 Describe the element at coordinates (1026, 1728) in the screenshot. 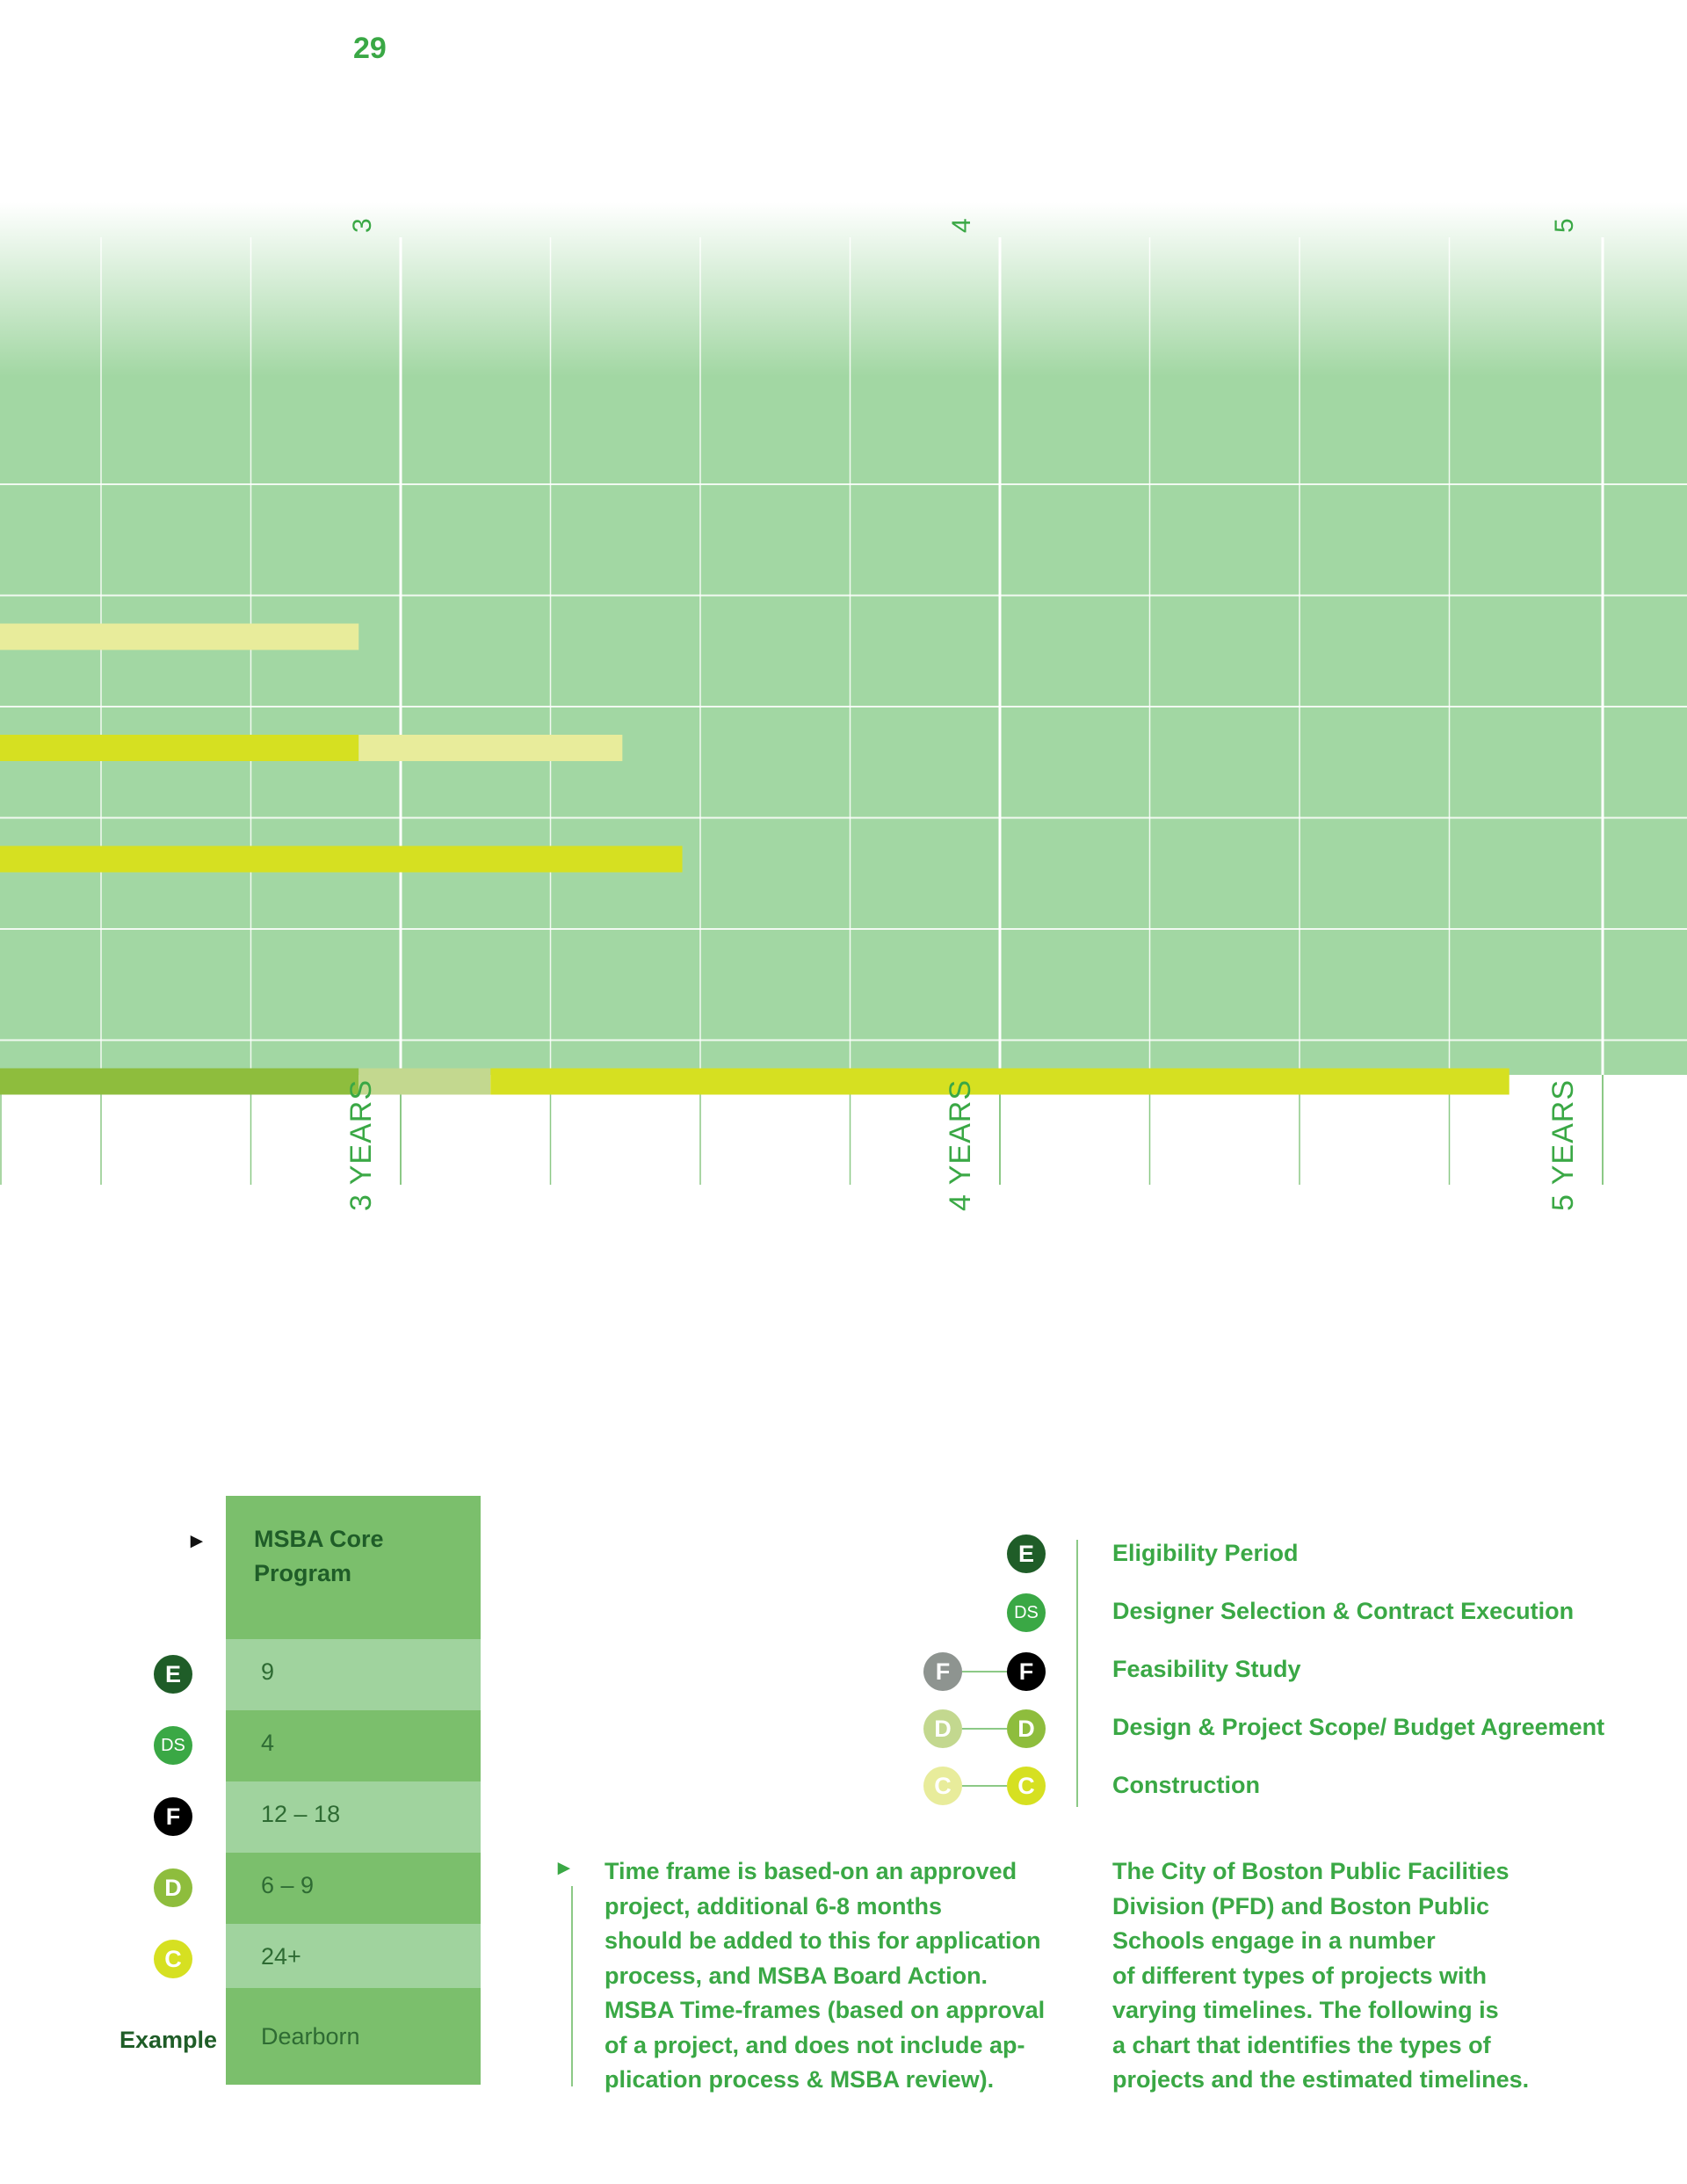

I see `legend-design-icon: D` at that location.